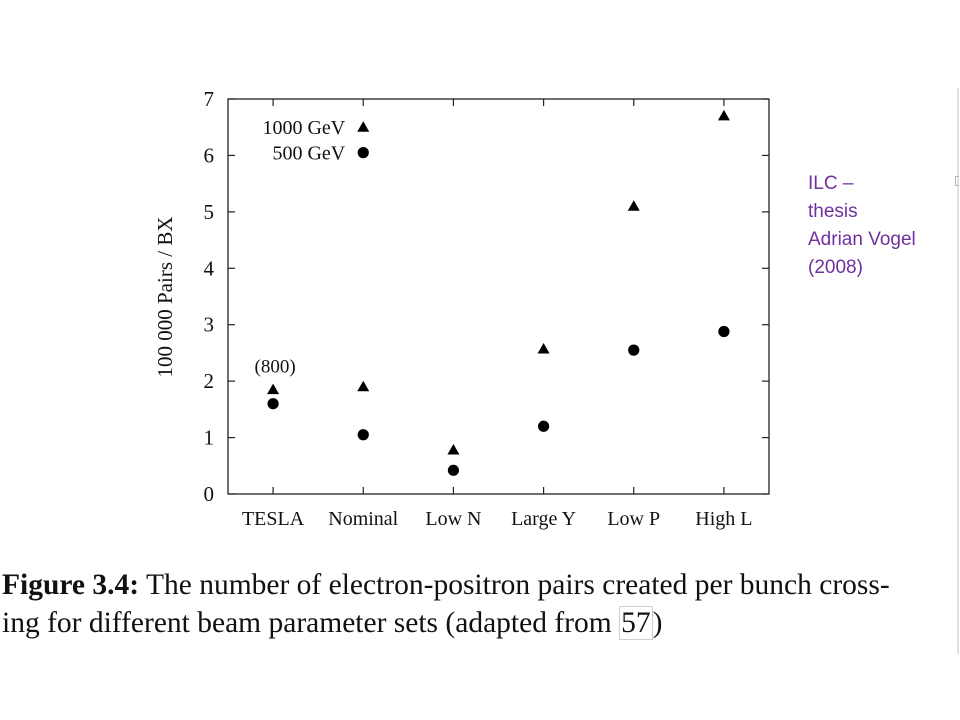  Describe the element at coordinates (633, 519) in the screenshot. I see `x-category-label: Low P` at that location.